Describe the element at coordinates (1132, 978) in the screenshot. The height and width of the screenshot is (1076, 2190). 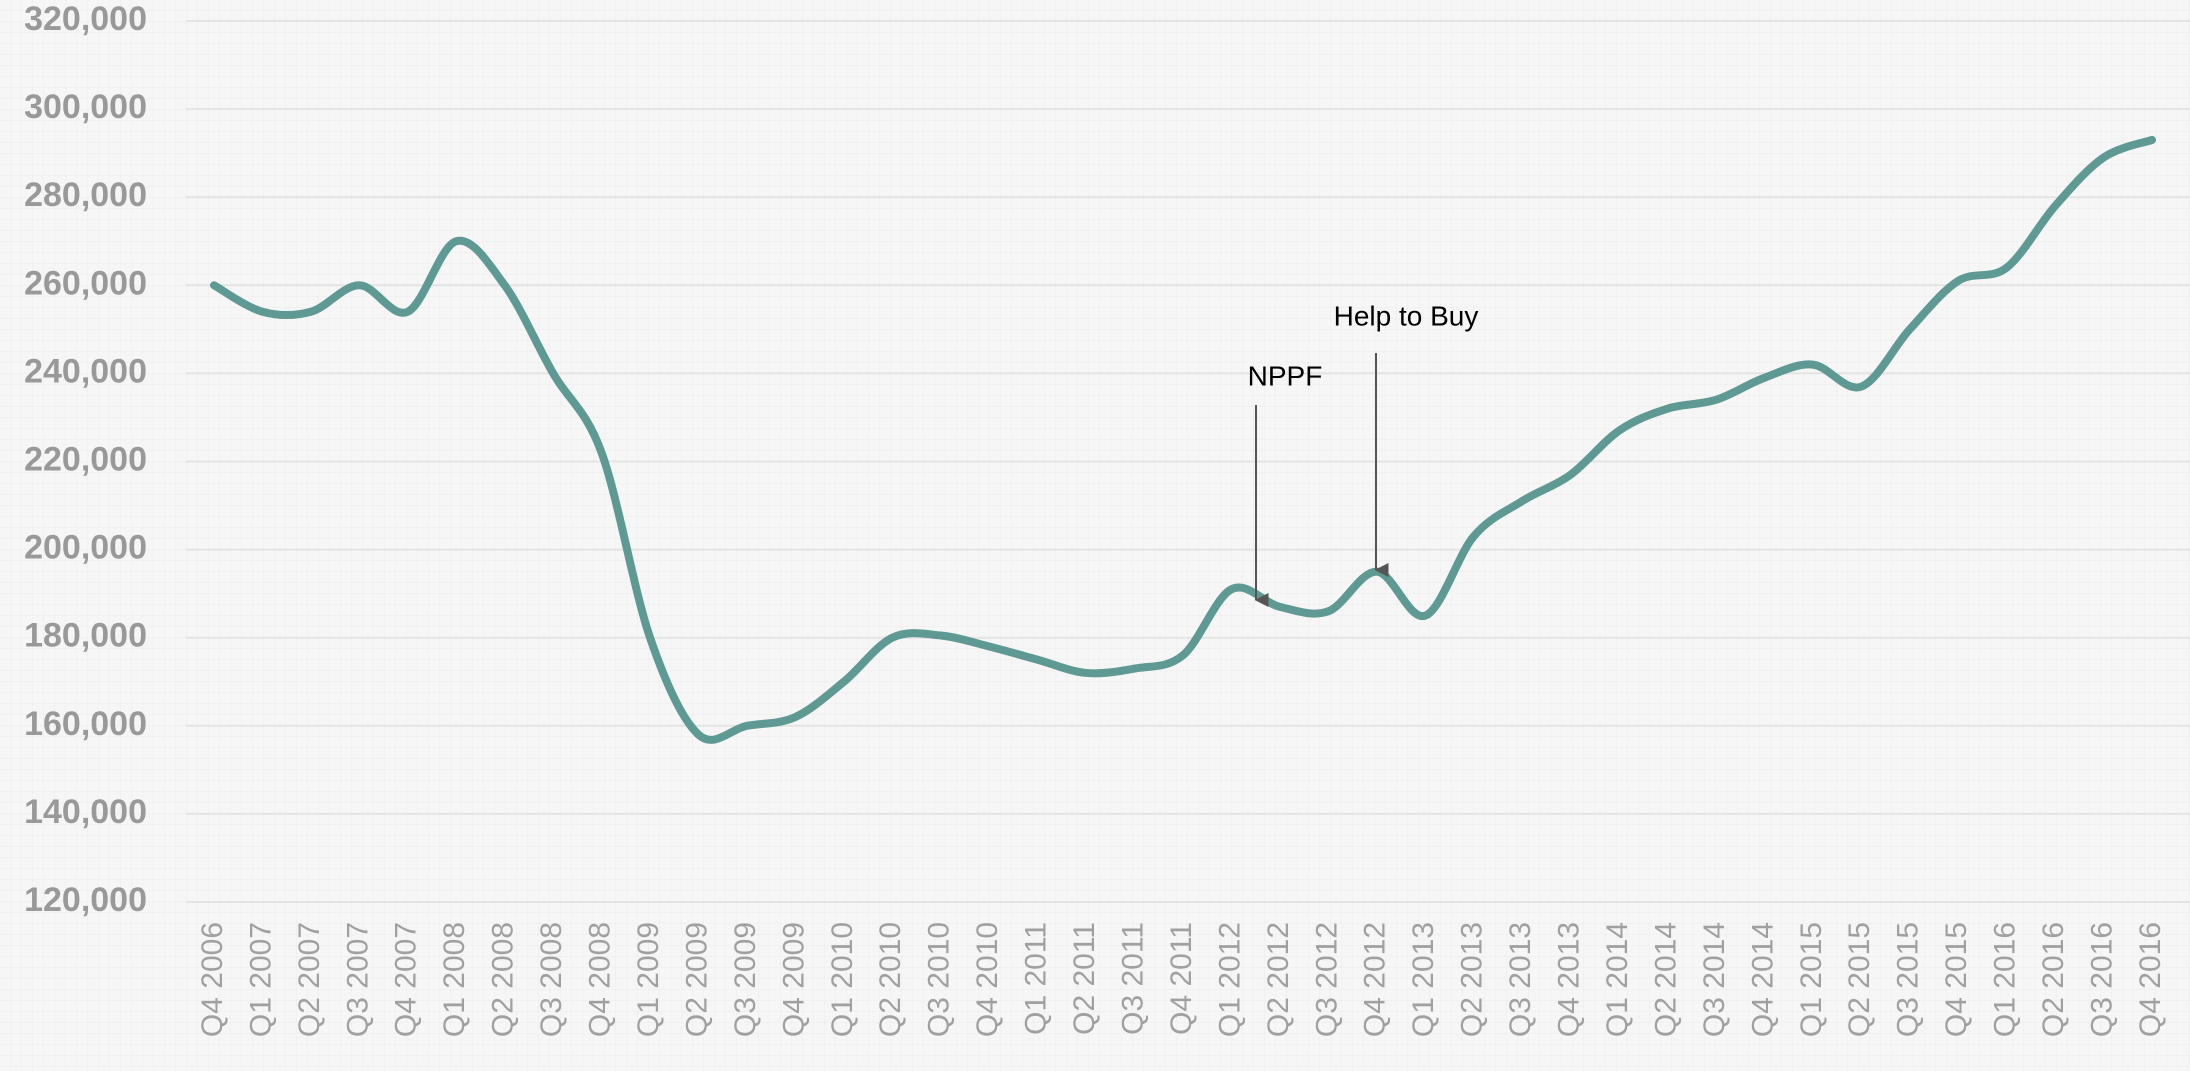
I see `x-tick-label: Q3 2011` at that location.